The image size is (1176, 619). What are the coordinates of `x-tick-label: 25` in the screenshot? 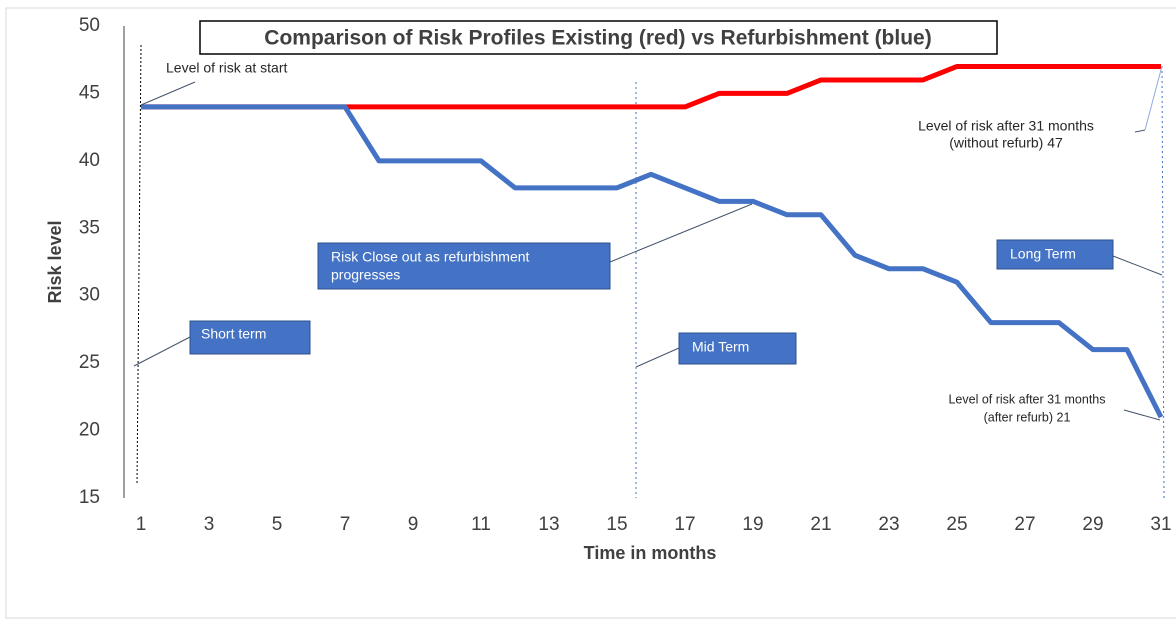 It's located at (956, 524).